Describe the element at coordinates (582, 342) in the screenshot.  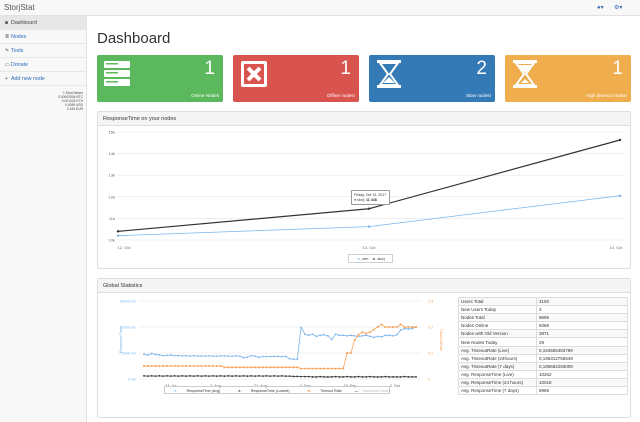
I see `stat-value: 29` at that location.